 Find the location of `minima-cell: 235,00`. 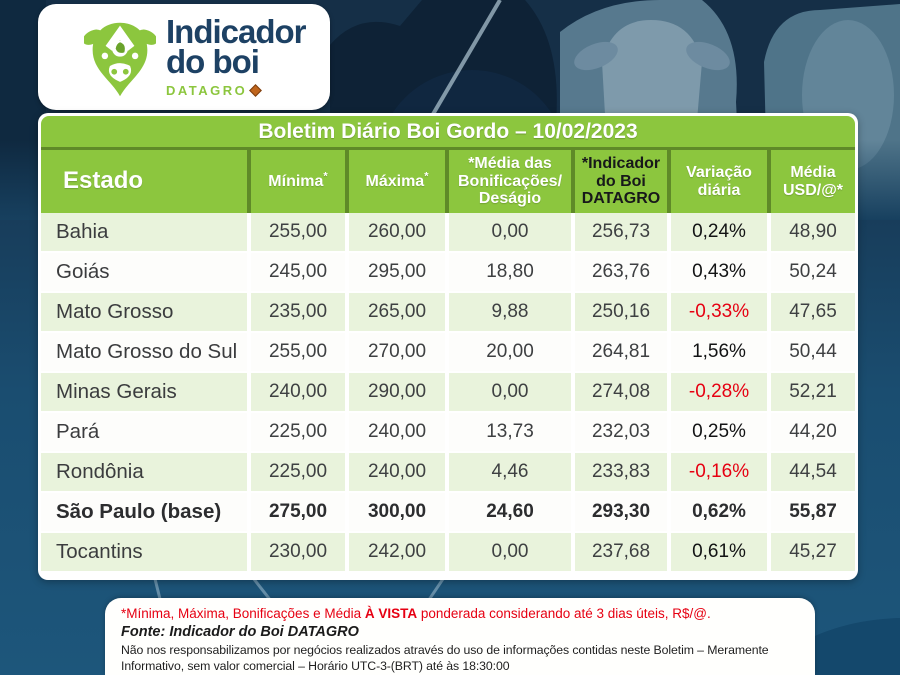

minima-cell: 235,00 is located at coordinates (298, 312).